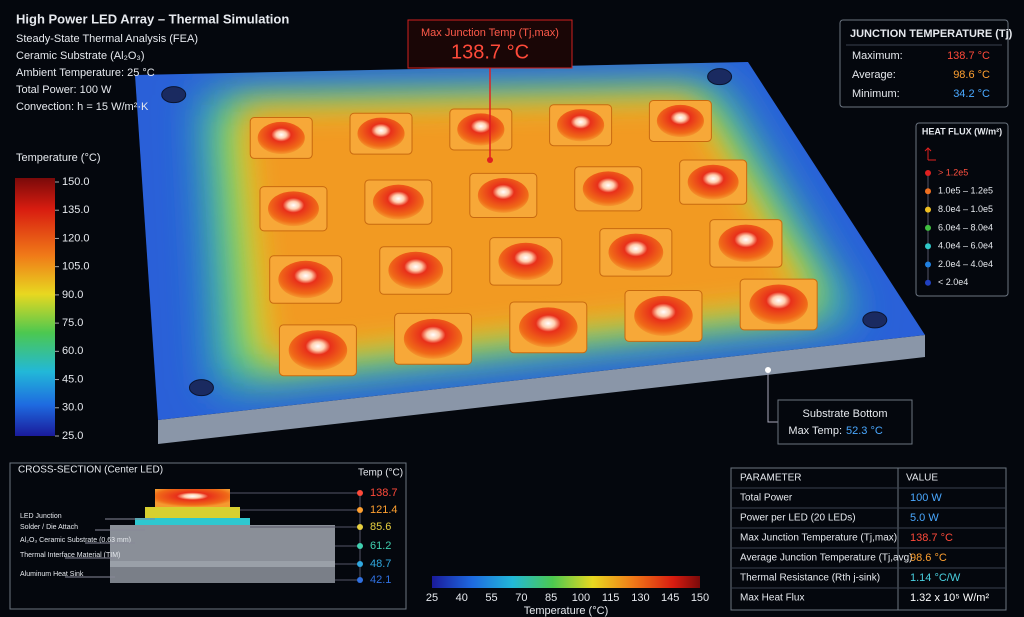 Image resolution: width=1024 pixels, height=617 pixels. I want to click on layer-label: Aluminum Heat Sink, so click(52, 574).